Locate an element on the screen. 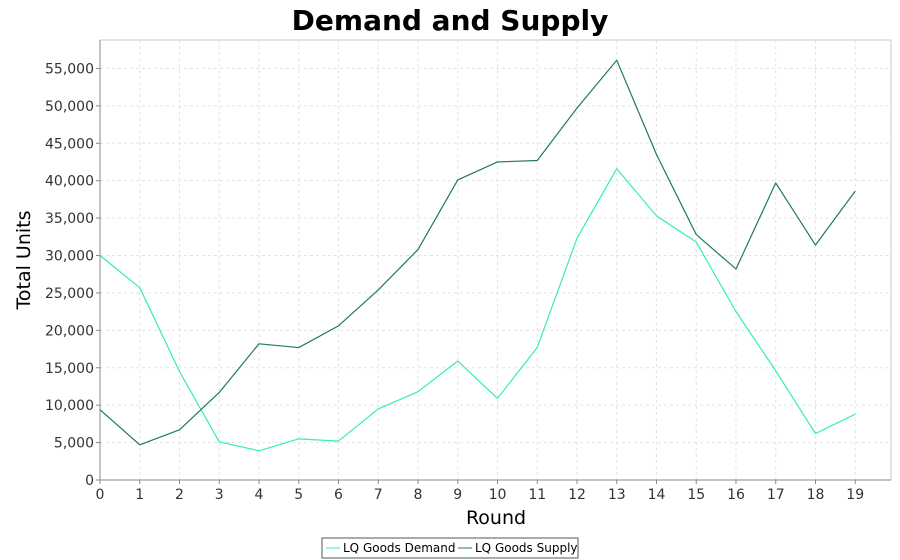 This screenshot has height=560, width=900. y-tick-label: 50,000 is located at coordinates (69, 107).